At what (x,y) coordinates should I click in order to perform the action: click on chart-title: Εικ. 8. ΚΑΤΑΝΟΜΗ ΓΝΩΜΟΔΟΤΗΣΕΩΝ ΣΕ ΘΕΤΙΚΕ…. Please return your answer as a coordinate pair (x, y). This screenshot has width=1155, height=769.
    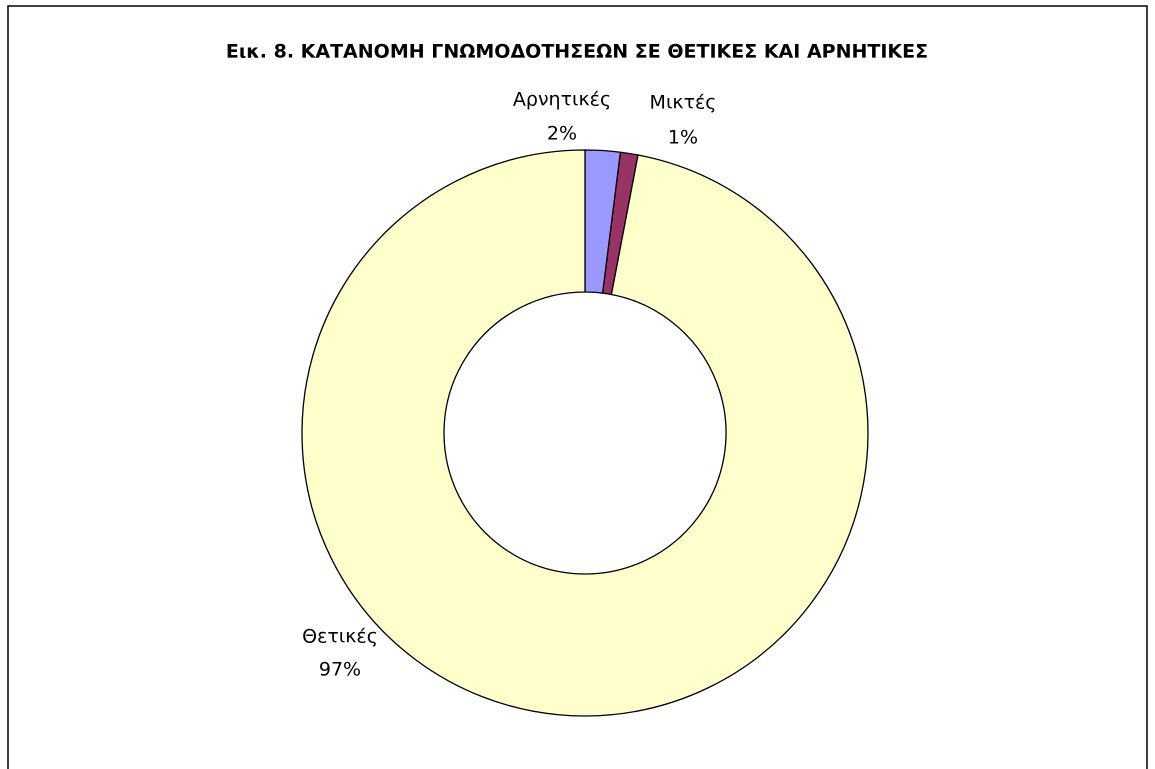
    Looking at the image, I should click on (577, 52).